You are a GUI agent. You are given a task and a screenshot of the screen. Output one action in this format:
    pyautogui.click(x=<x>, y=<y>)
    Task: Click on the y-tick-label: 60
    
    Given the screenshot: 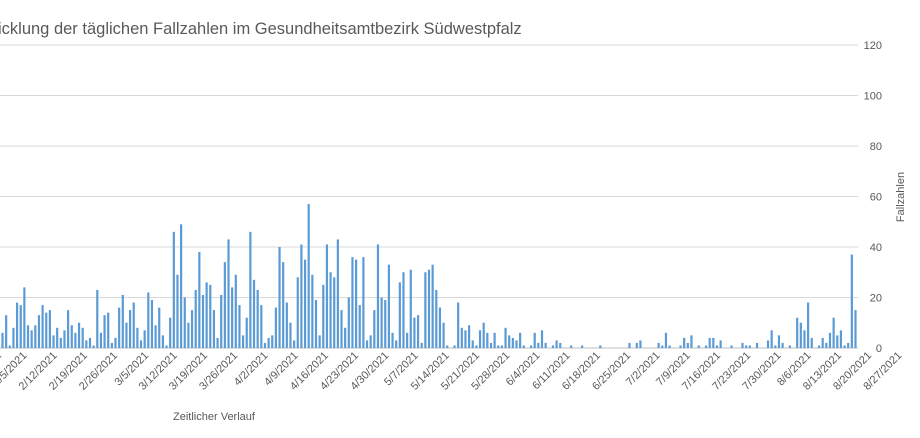 What is the action you would take?
    pyautogui.click(x=876, y=198)
    